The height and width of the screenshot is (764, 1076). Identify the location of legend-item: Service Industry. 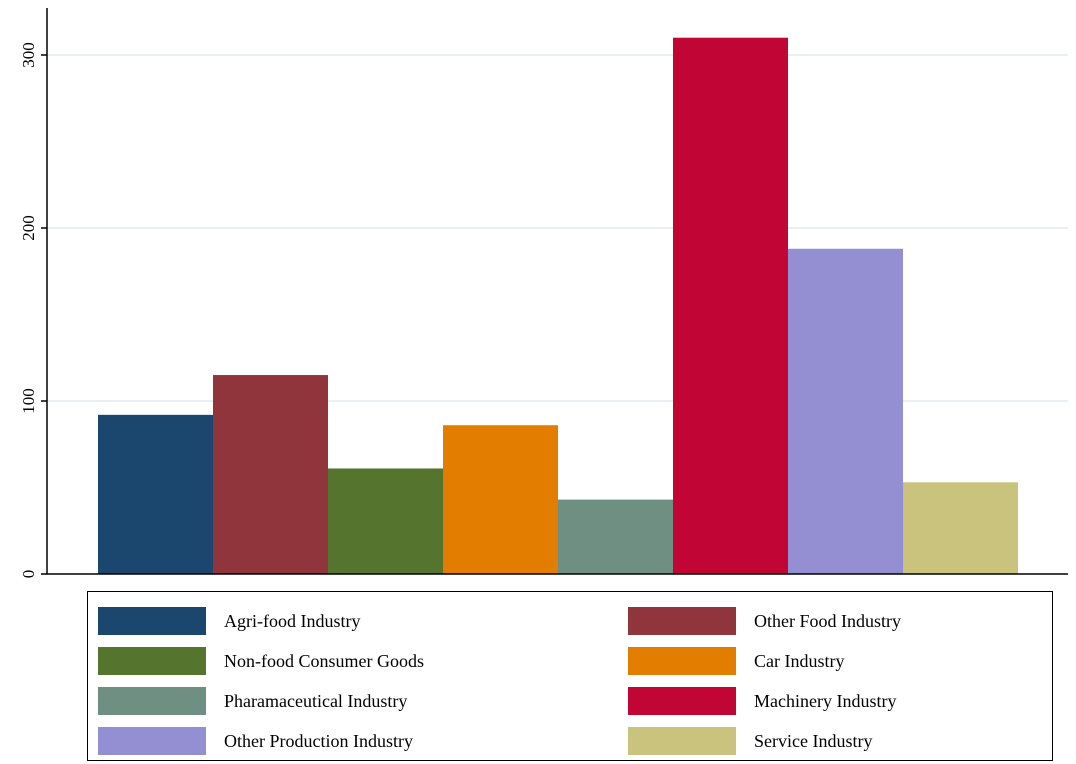
(750, 741).